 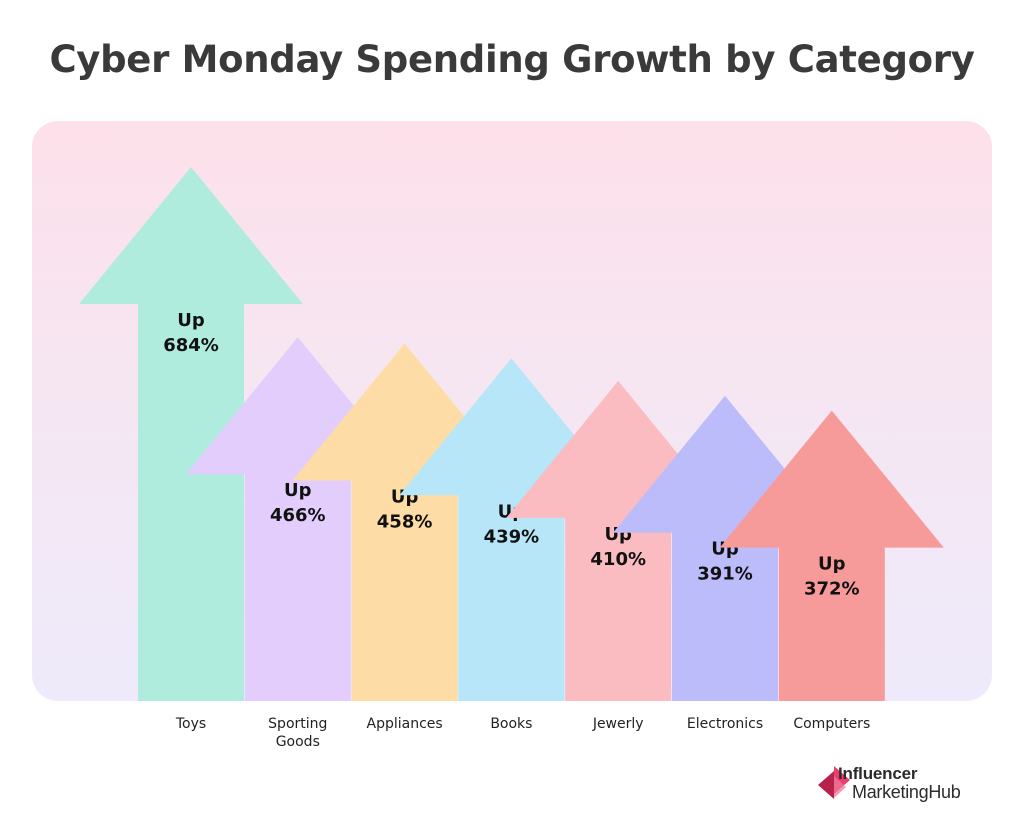 What do you see at coordinates (191, 320) in the screenshot?
I see `data-label-0-0: Up` at bounding box center [191, 320].